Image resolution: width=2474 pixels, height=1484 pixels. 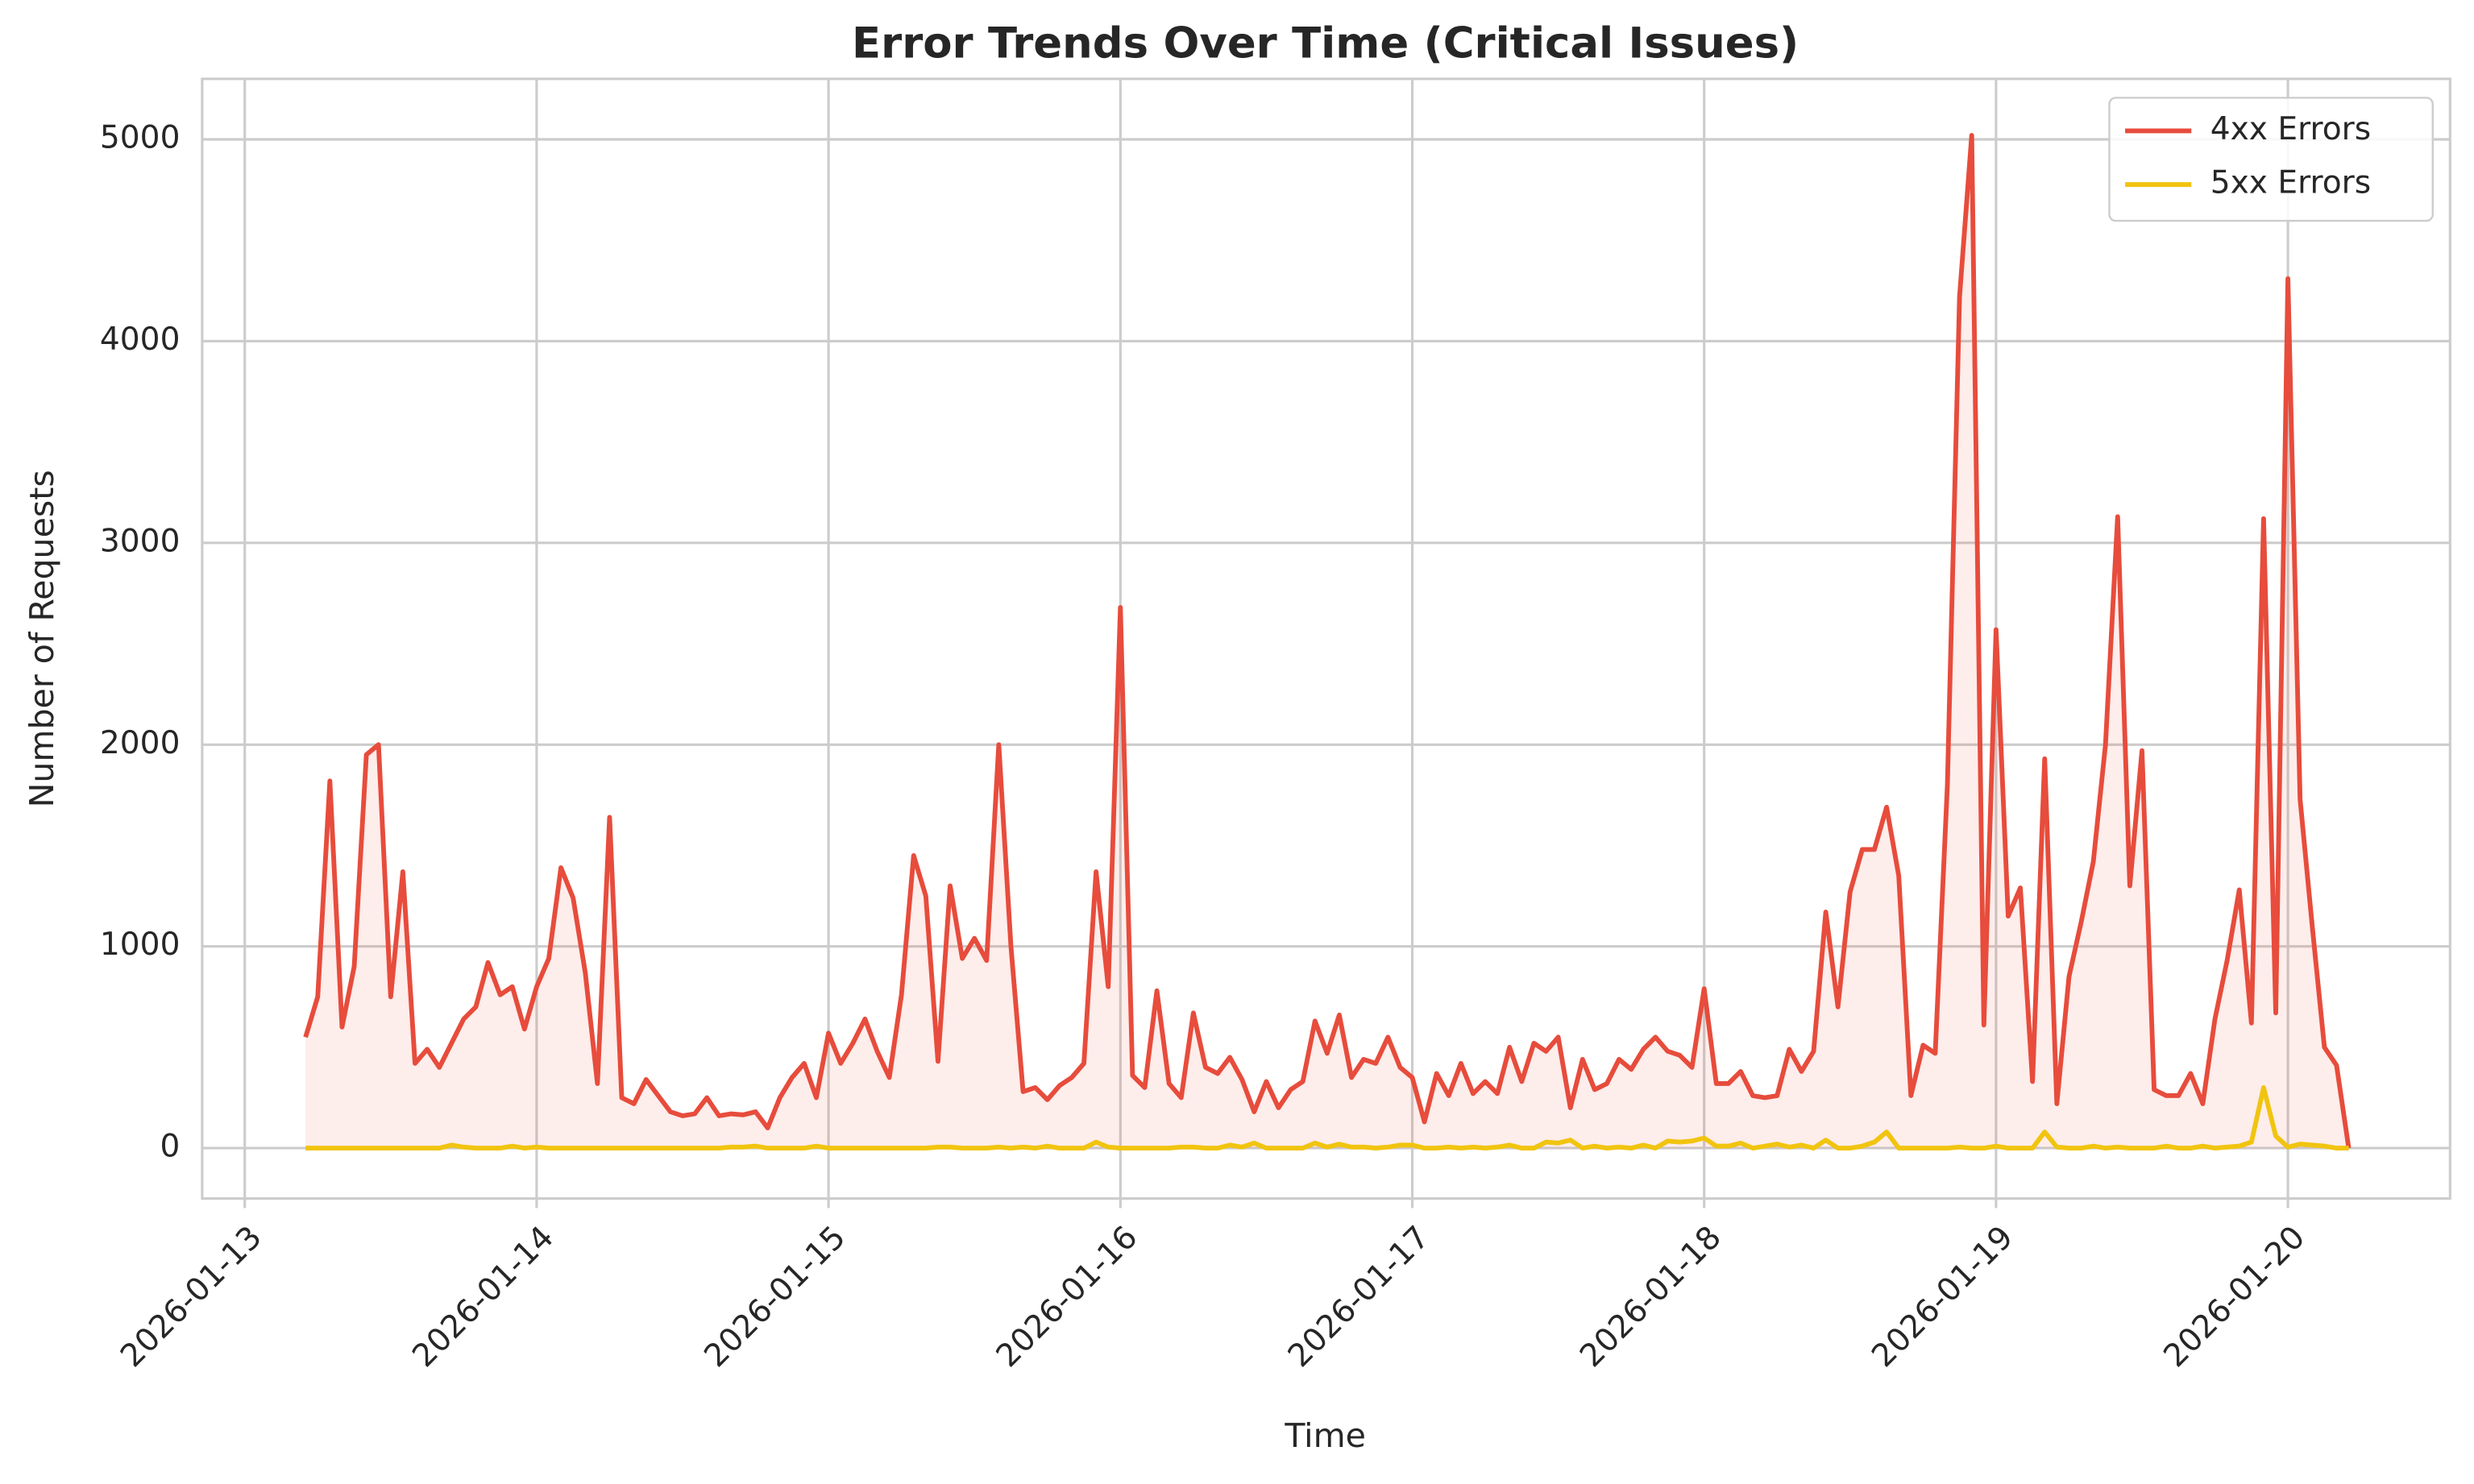 I want to click on y-tick-label: 1000, so click(x=141, y=944).